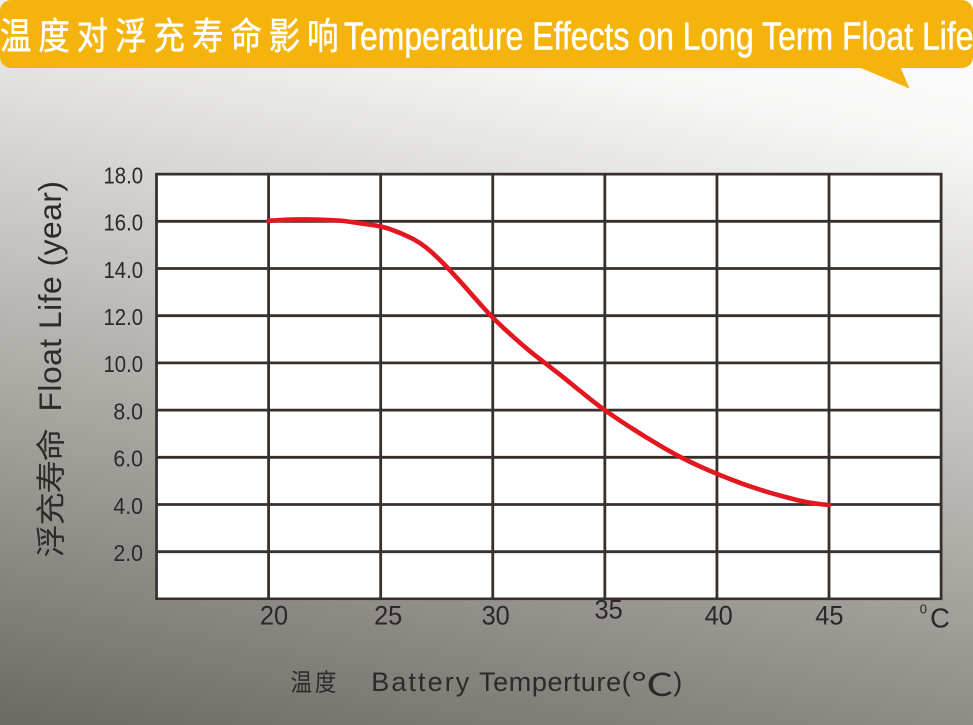  Describe the element at coordinates (940, 618) in the screenshot. I see `svg-text: C` at that location.